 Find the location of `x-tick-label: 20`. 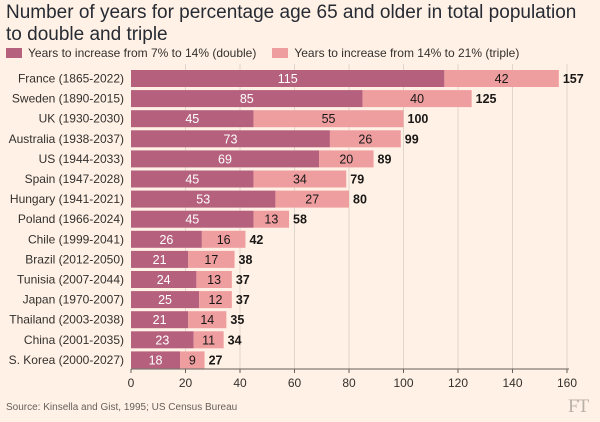

x-tick-label: 20 is located at coordinates (186, 383).